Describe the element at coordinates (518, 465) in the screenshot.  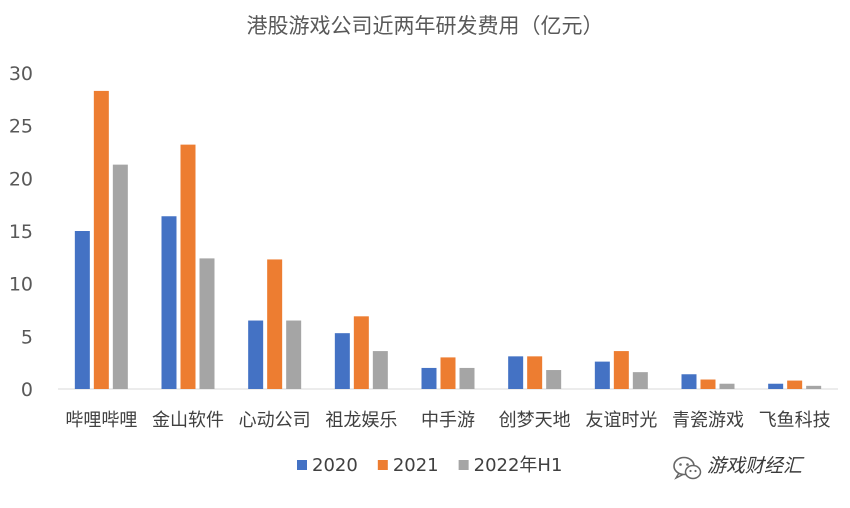
I see `legend-label: 2022年H1` at that location.